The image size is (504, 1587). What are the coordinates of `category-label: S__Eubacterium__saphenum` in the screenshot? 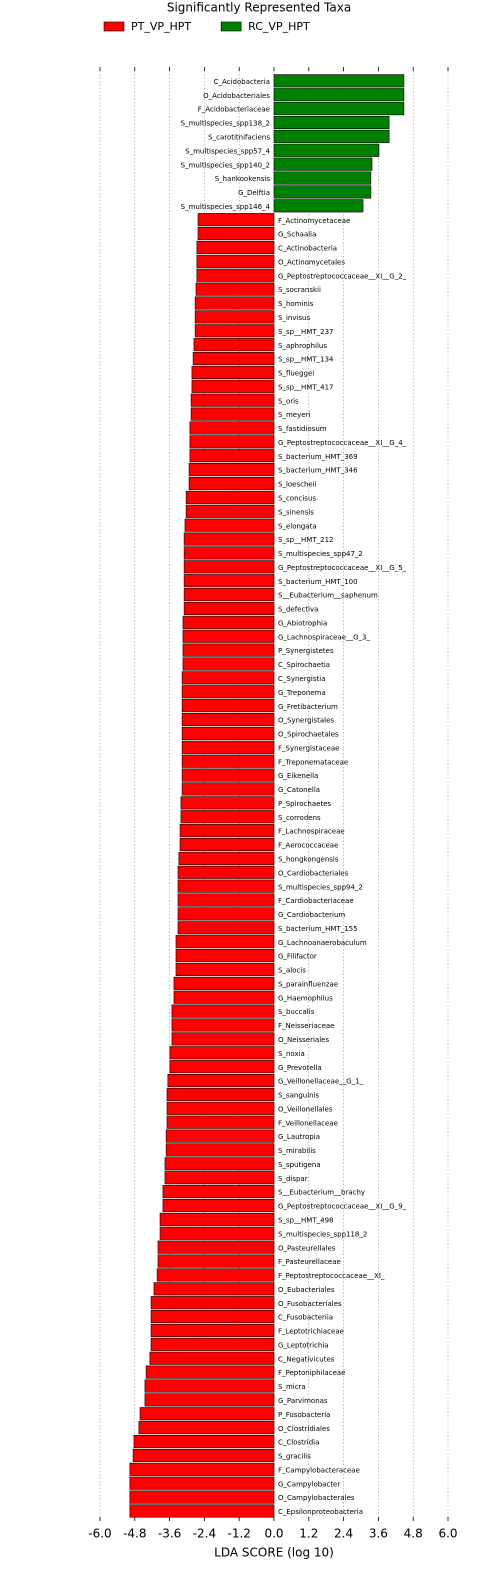 It's located at (328, 596).